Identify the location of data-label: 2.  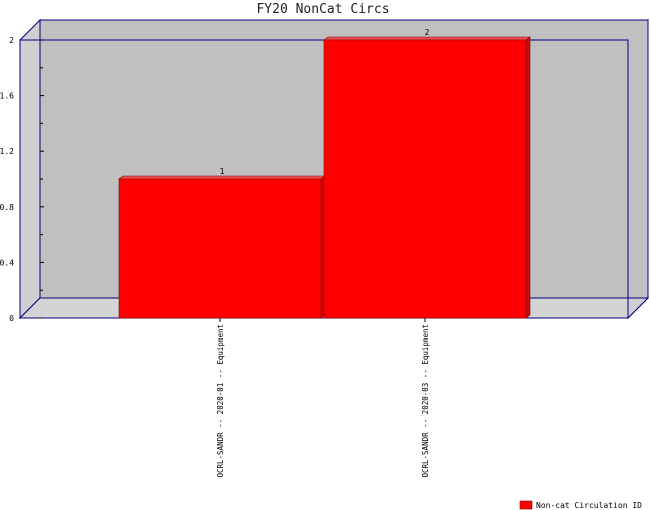
(427, 32).